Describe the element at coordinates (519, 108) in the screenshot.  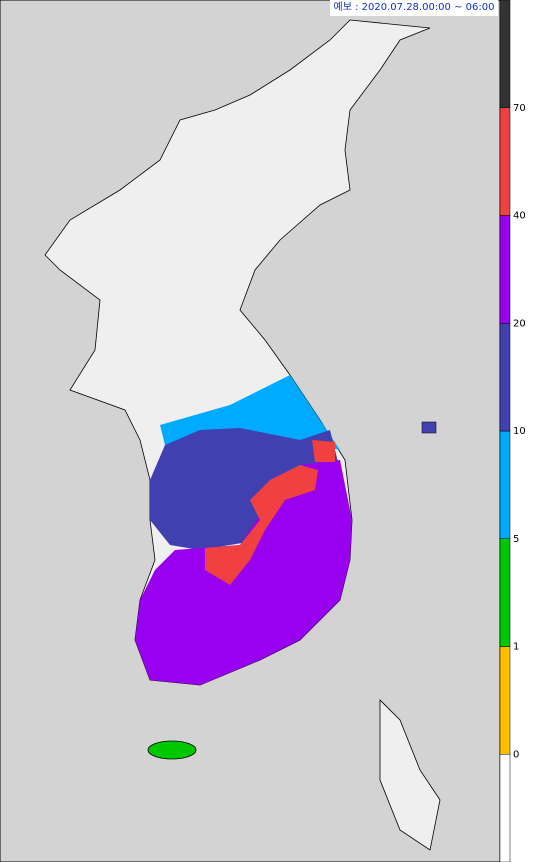
I see `legend-label: 70` at that location.